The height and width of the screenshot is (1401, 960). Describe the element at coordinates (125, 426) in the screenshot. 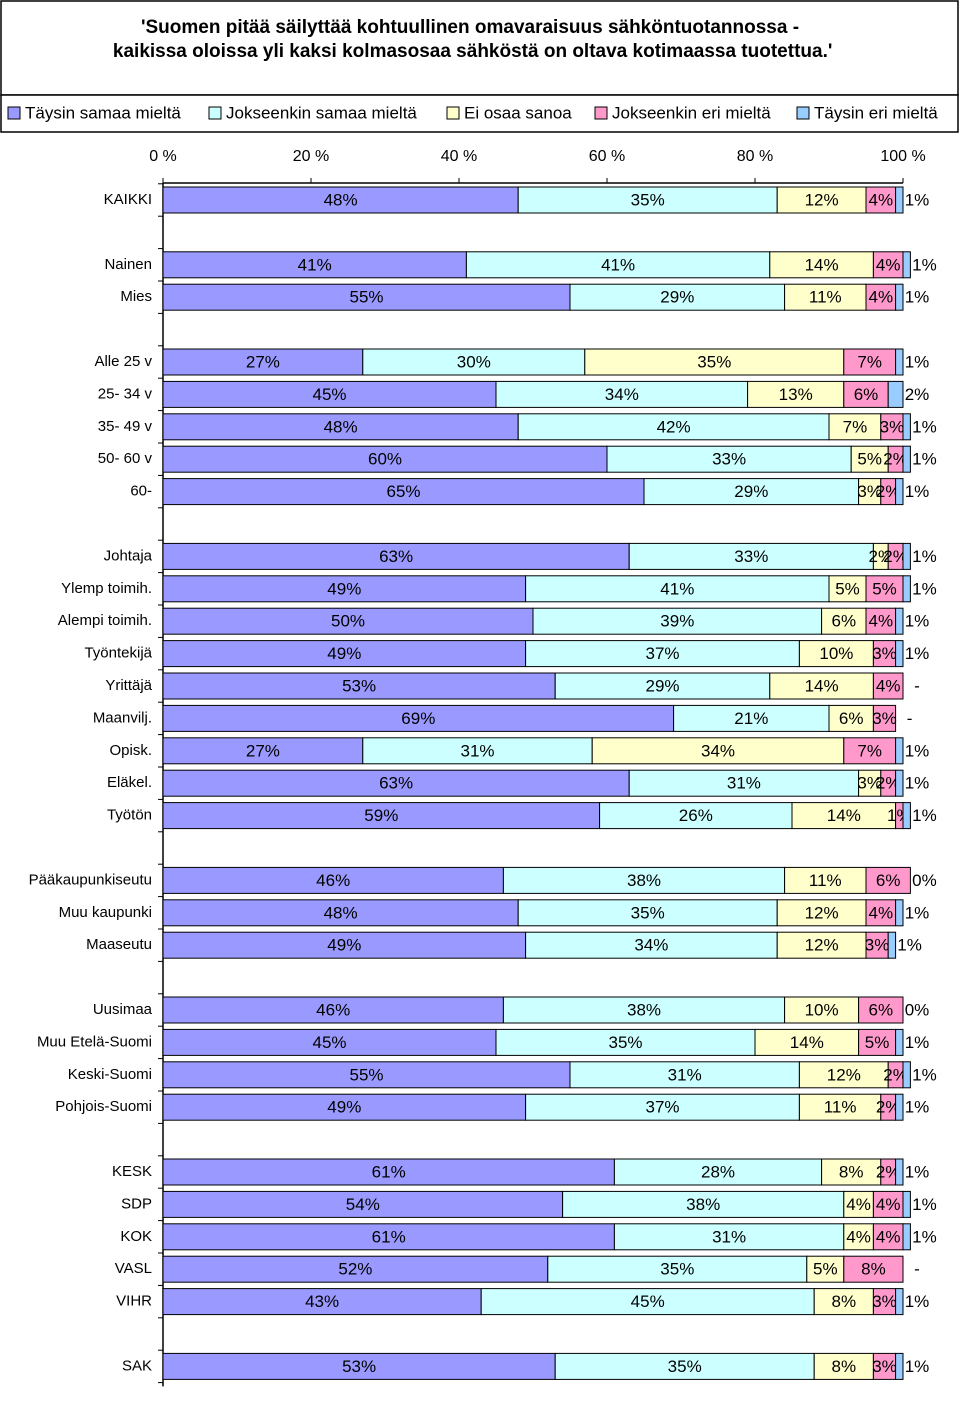

I see `y-tick-label: 35- 49 v` at that location.